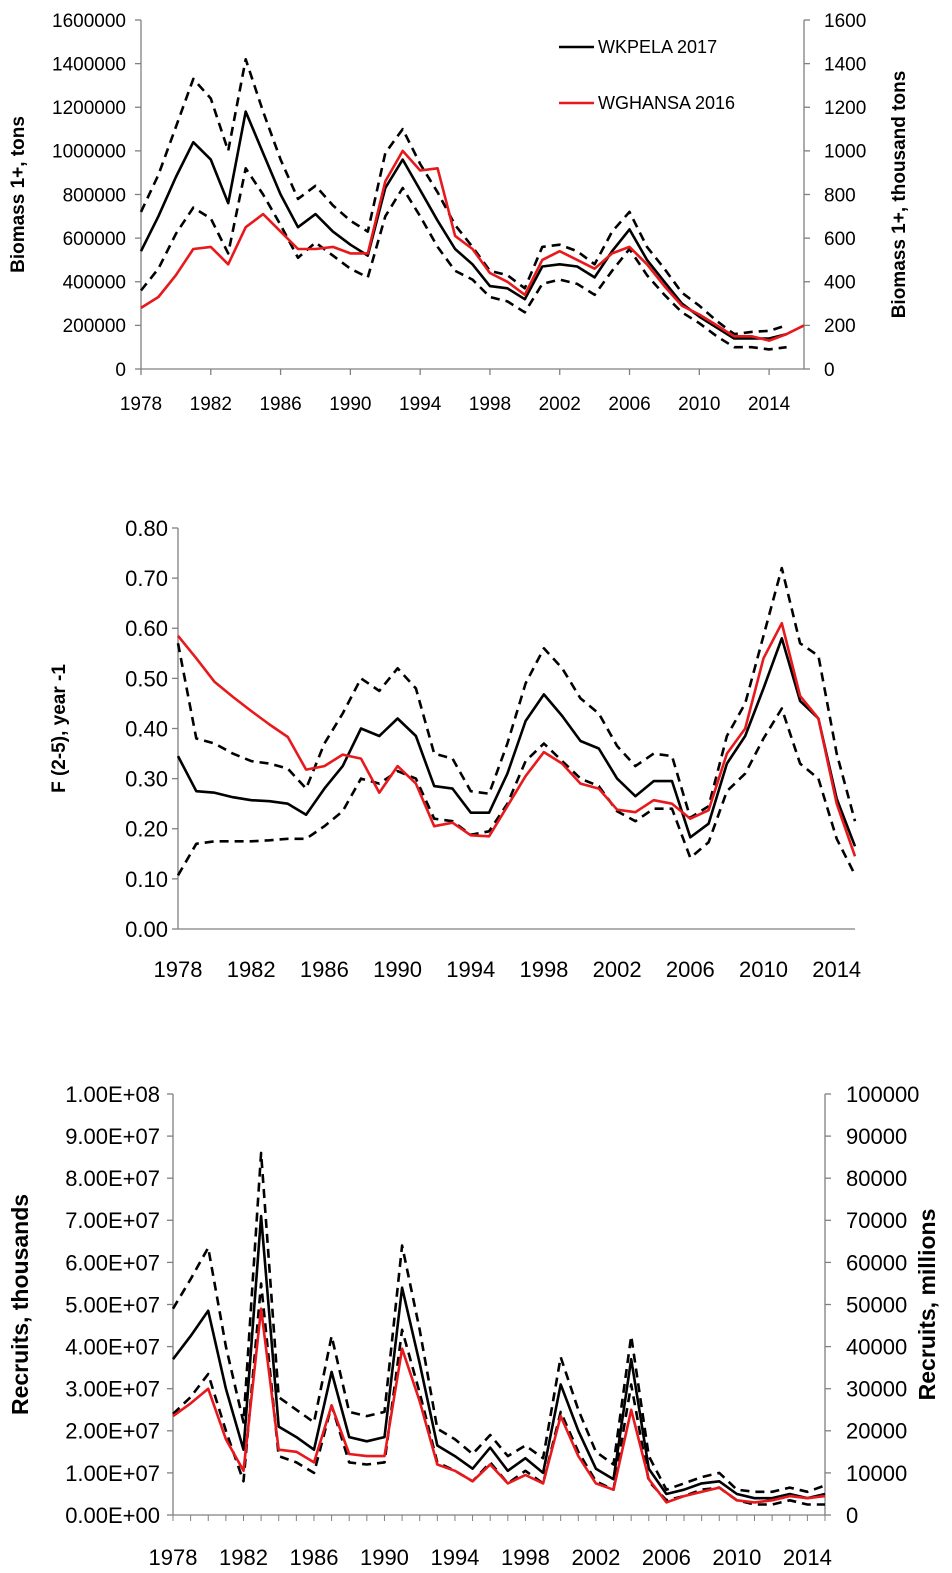 This screenshot has width=952, height=1573. What do you see at coordinates (666, 103) in the screenshot?
I see `legend-label: WGHANSA 2016` at bounding box center [666, 103].